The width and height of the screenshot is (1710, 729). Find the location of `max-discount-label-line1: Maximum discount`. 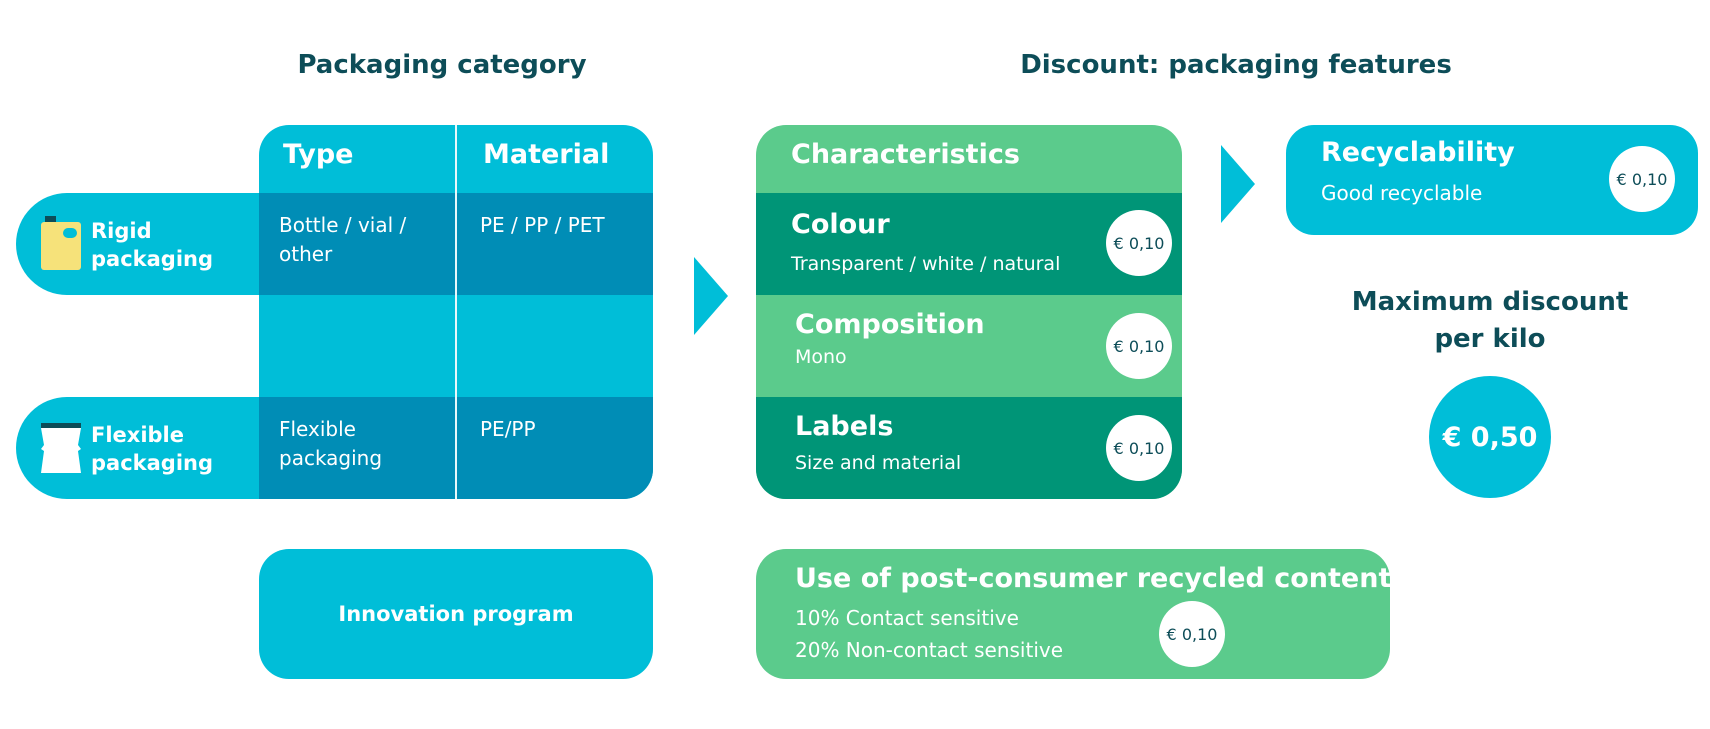

max-discount-label-line1: Maximum discount is located at coordinates (1490, 302).